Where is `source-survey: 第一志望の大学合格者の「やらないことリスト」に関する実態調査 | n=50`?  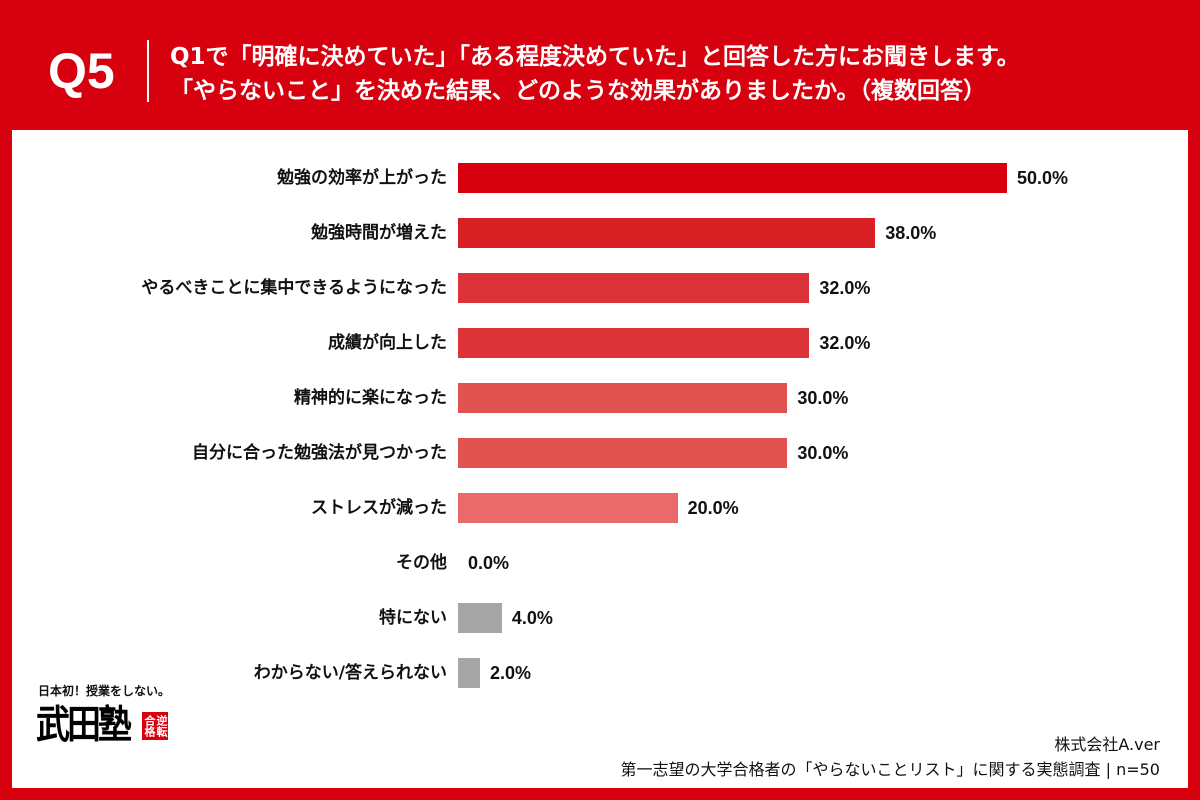
source-survey: 第一志望の大学合格者の「やらないことリスト」に関する実態調査 | n=50 is located at coordinates (890, 769).